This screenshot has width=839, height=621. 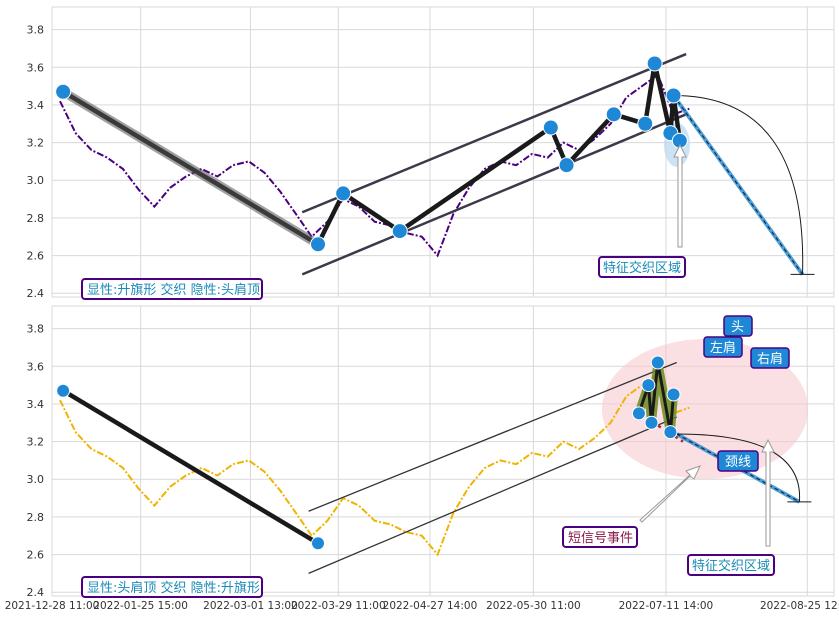 I want to click on legend-box-bottom: 显性:头肩顶 交织 隐性:升旗形, so click(x=172, y=587).